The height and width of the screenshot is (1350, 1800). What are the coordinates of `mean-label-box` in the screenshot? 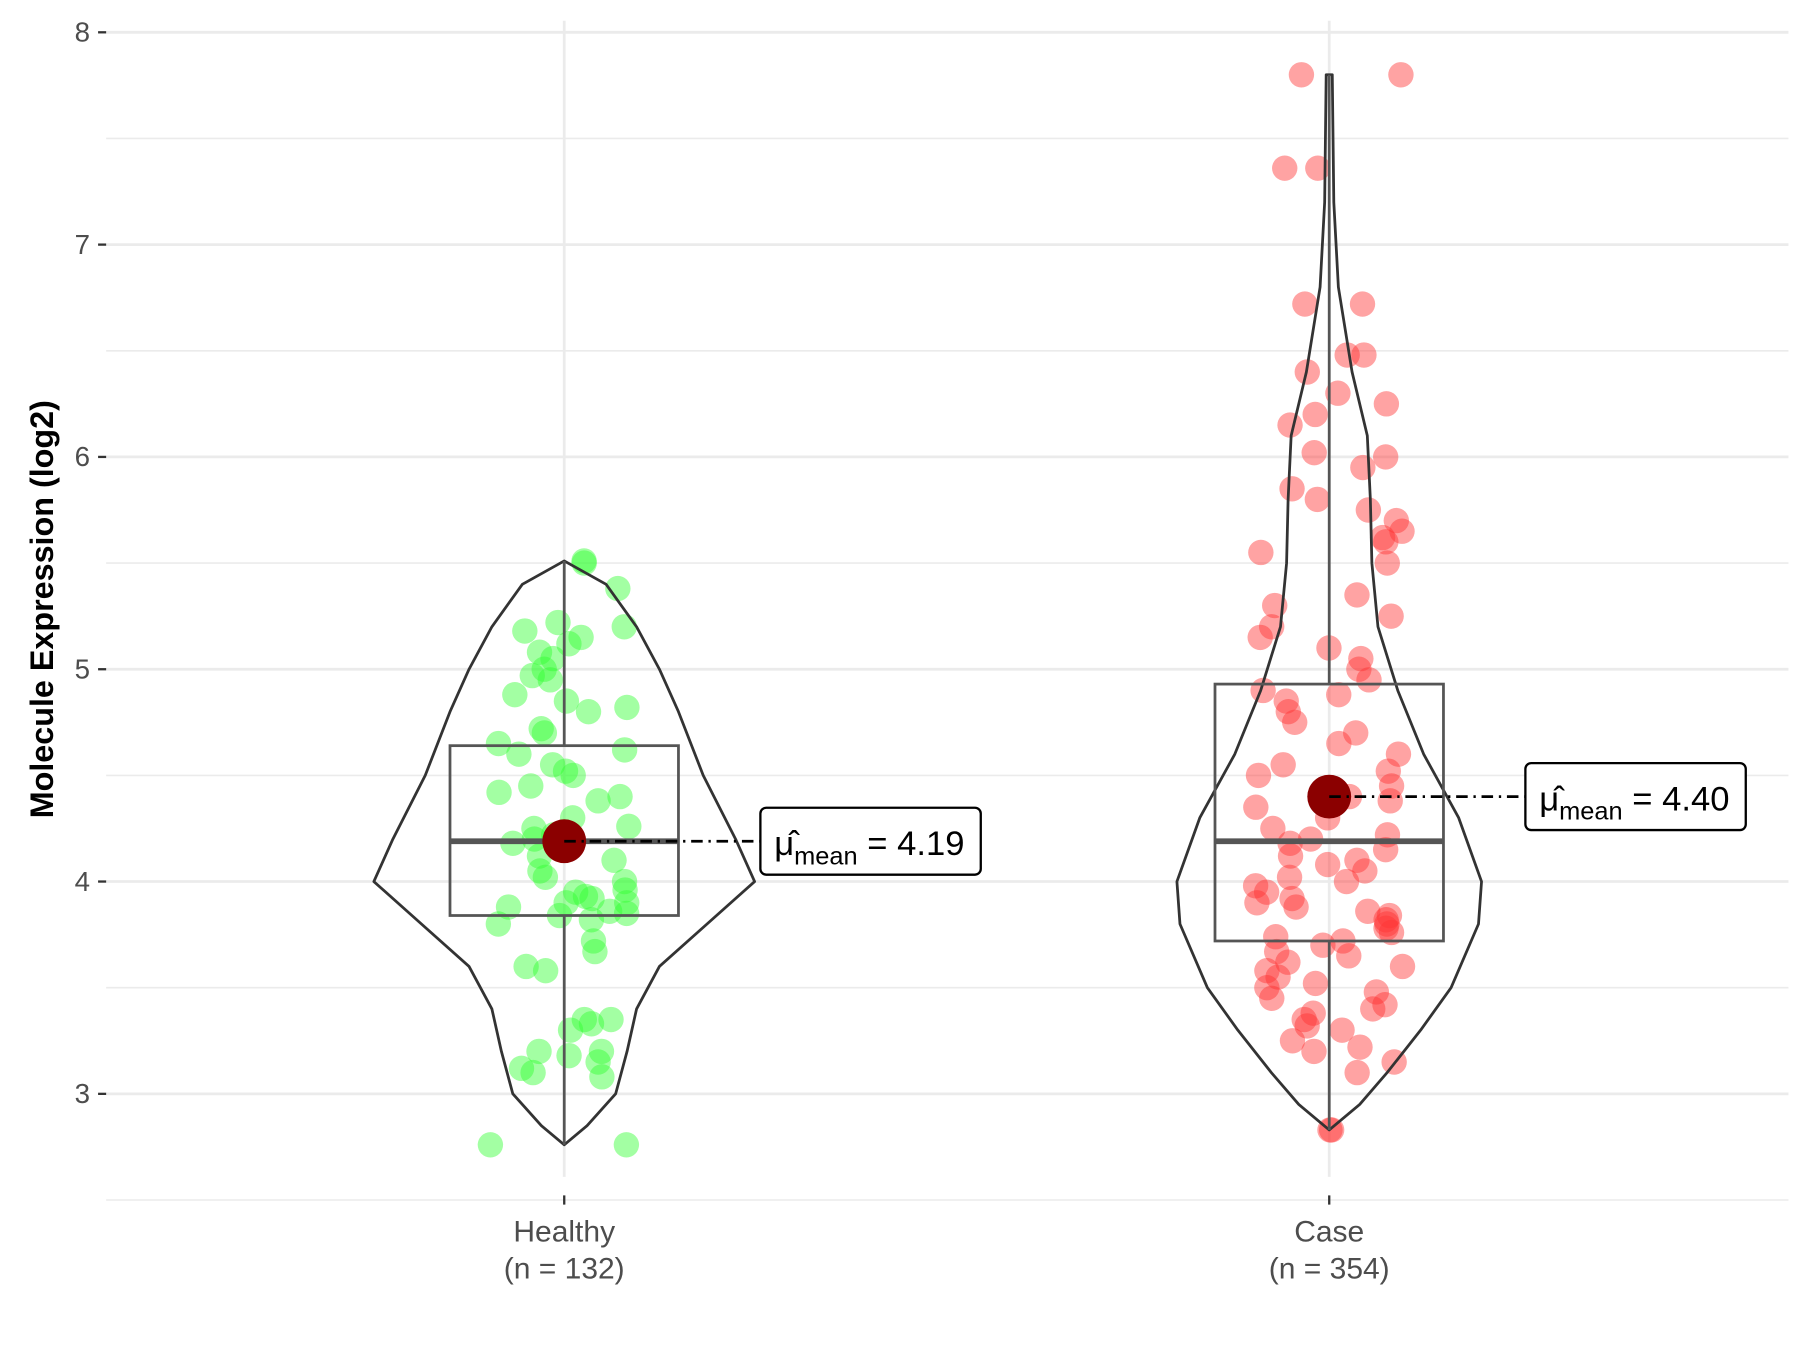 It's located at (1635, 797).